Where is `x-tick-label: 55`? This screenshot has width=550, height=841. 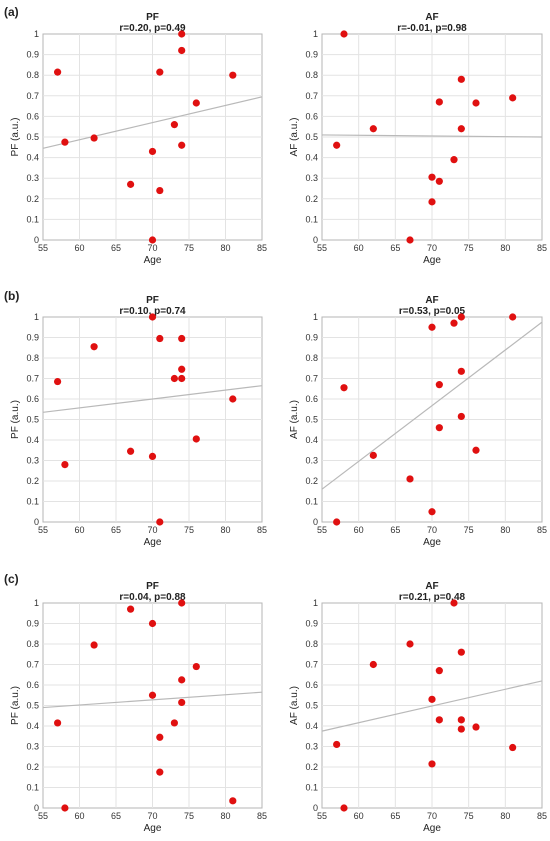 x-tick-label: 55 is located at coordinates (322, 248).